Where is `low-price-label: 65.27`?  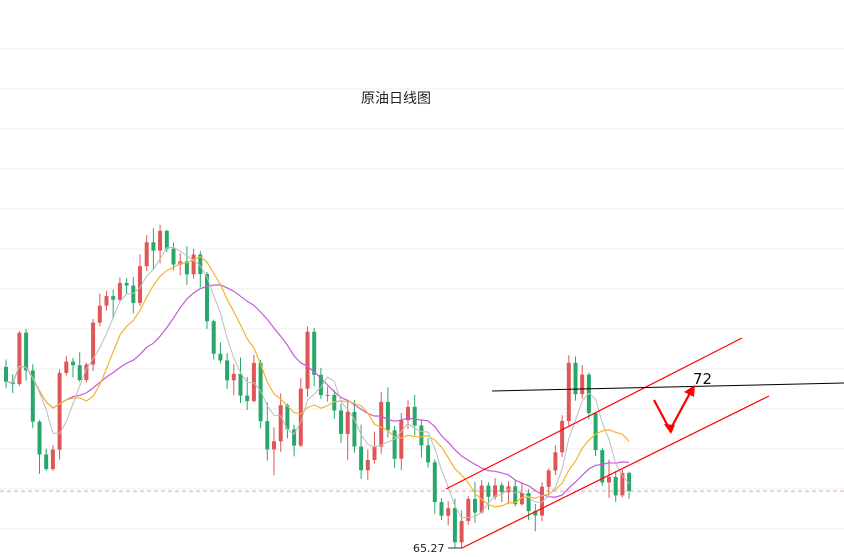 low-price-label: 65.27 is located at coordinates (429, 548).